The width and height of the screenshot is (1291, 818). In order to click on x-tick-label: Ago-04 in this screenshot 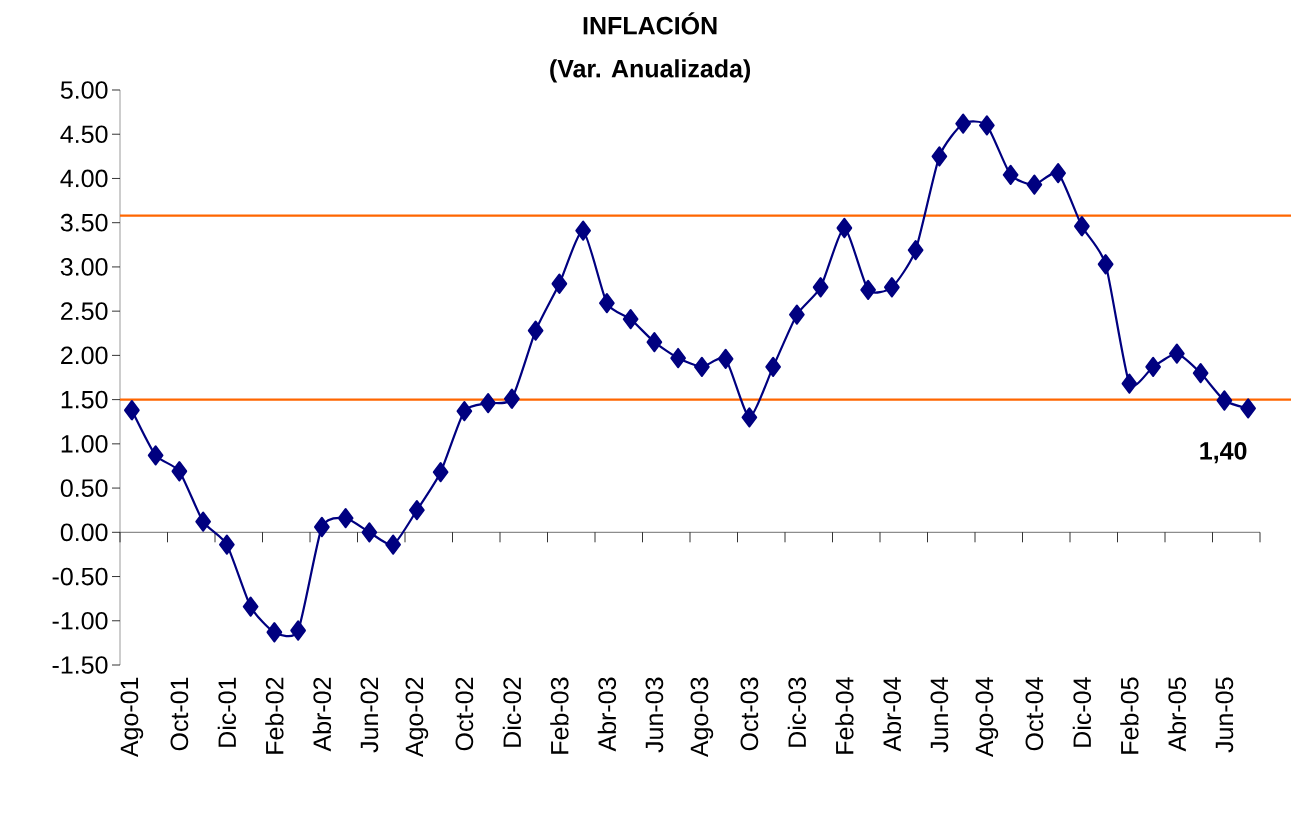, I will do `click(987, 717)`.